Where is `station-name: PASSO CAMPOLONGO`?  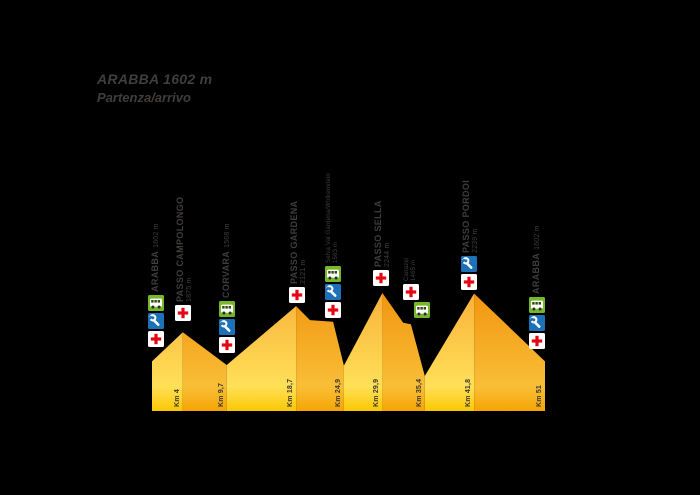
station-name: PASSO CAMPOLONGO is located at coordinates (180, 249).